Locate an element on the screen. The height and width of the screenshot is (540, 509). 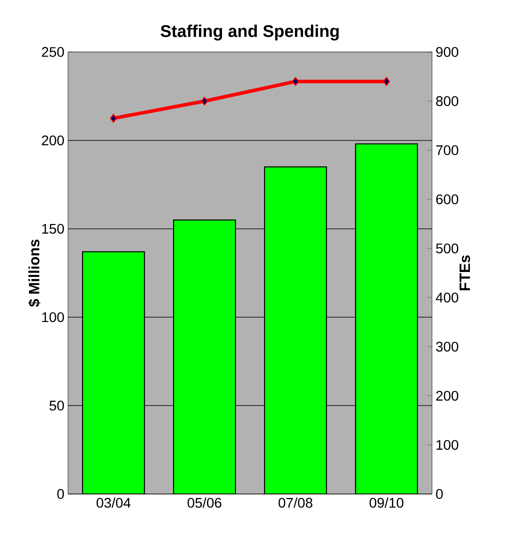
y-tick-label: 50 is located at coordinates (57, 405).